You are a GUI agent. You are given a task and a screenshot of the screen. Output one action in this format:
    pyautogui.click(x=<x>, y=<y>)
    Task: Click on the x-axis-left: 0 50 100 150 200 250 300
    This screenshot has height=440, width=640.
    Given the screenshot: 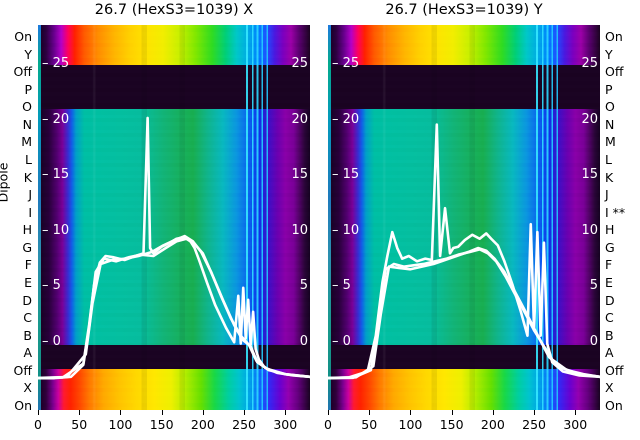 What is the action you would take?
    pyautogui.click(x=172, y=425)
    